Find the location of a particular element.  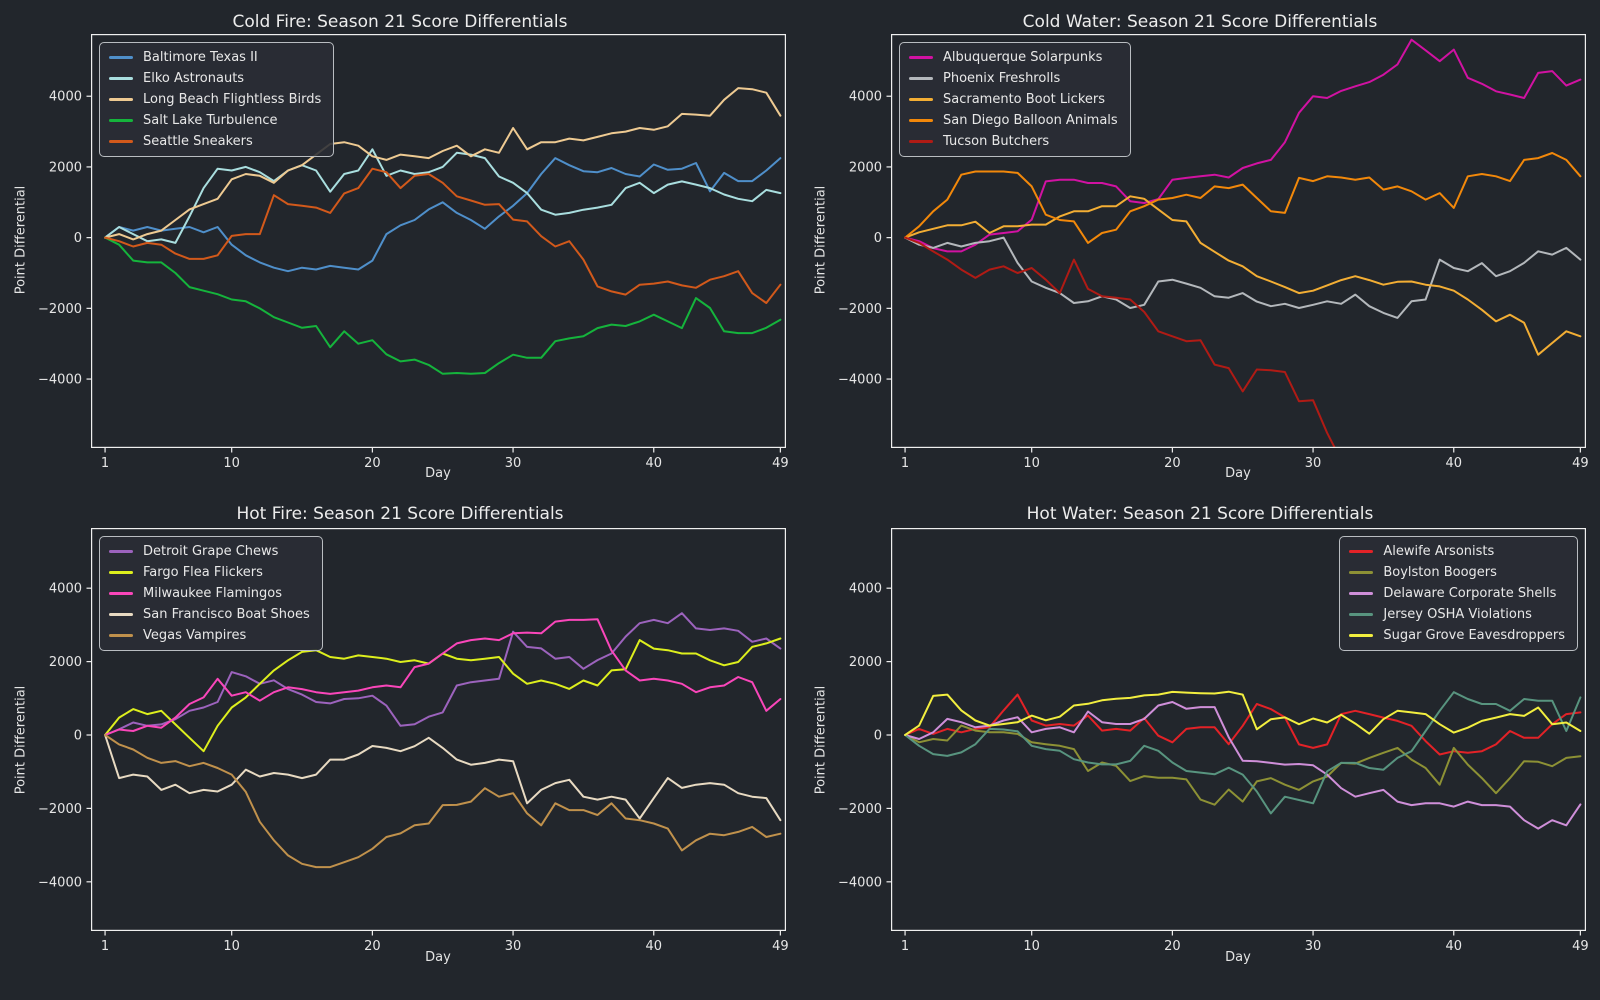

legend-item: Sacramento Boot Lickers is located at coordinates (1013, 99).